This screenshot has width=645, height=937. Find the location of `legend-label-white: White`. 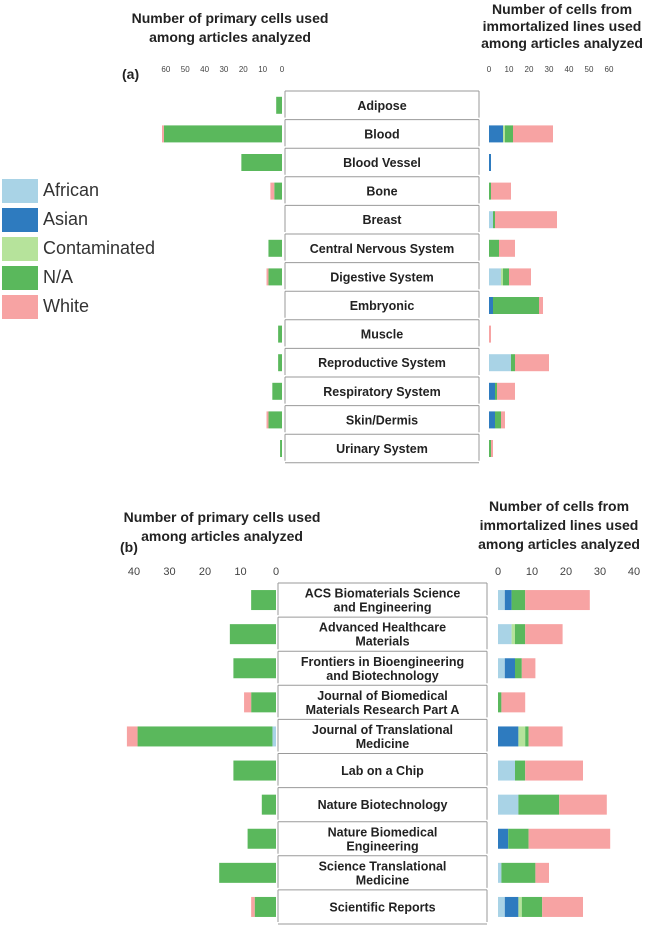

legend-label-white: White is located at coordinates (66, 306).